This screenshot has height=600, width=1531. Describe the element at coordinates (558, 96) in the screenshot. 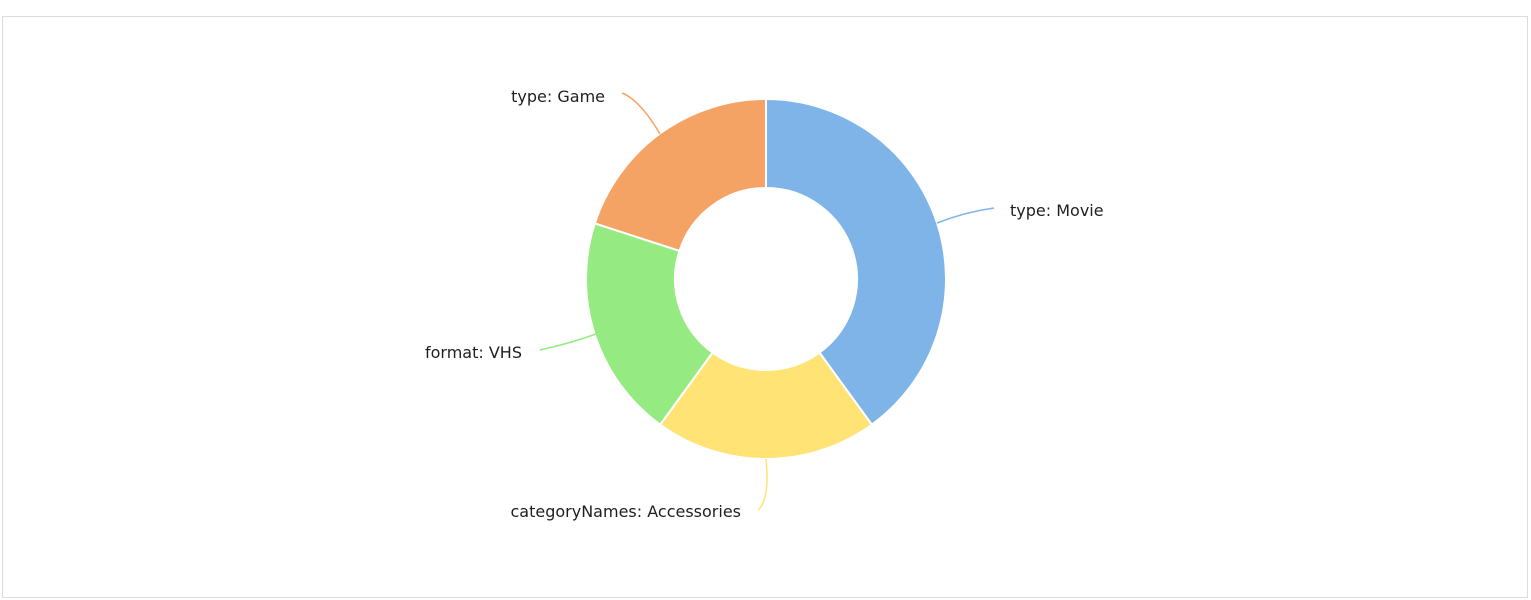

I see `slice-label-game: type: Game` at that location.